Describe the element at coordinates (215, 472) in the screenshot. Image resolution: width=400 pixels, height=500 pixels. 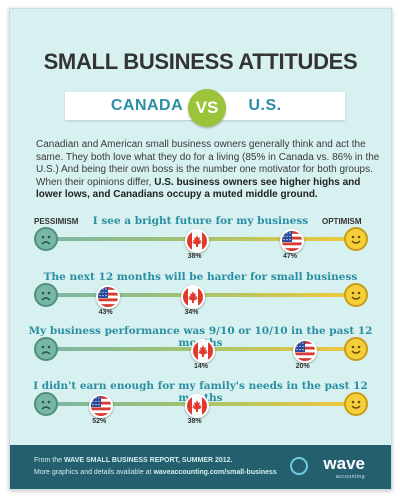
I see `footer-link: waveaccounting.com/small-business` at that location.